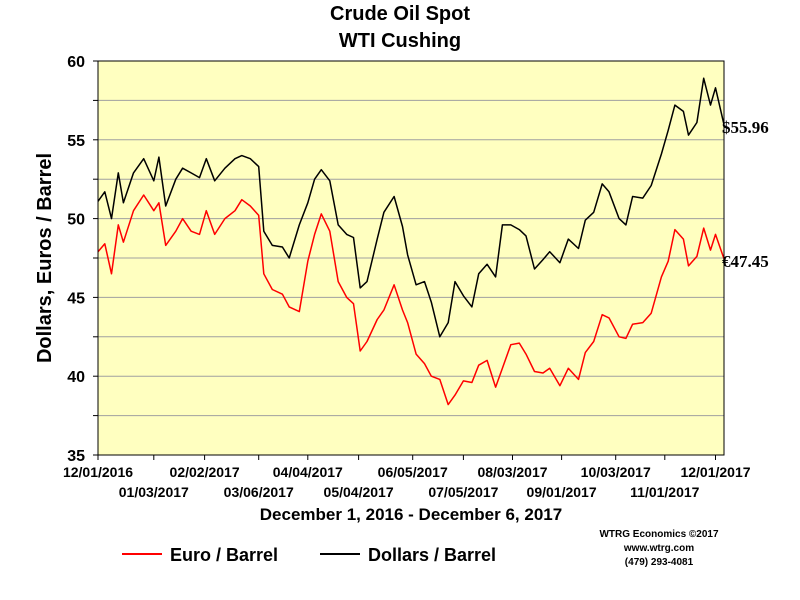 This screenshot has width=800, height=600. What do you see at coordinates (259, 492) in the screenshot?
I see `x-tick-label: 03/06/2017` at bounding box center [259, 492].